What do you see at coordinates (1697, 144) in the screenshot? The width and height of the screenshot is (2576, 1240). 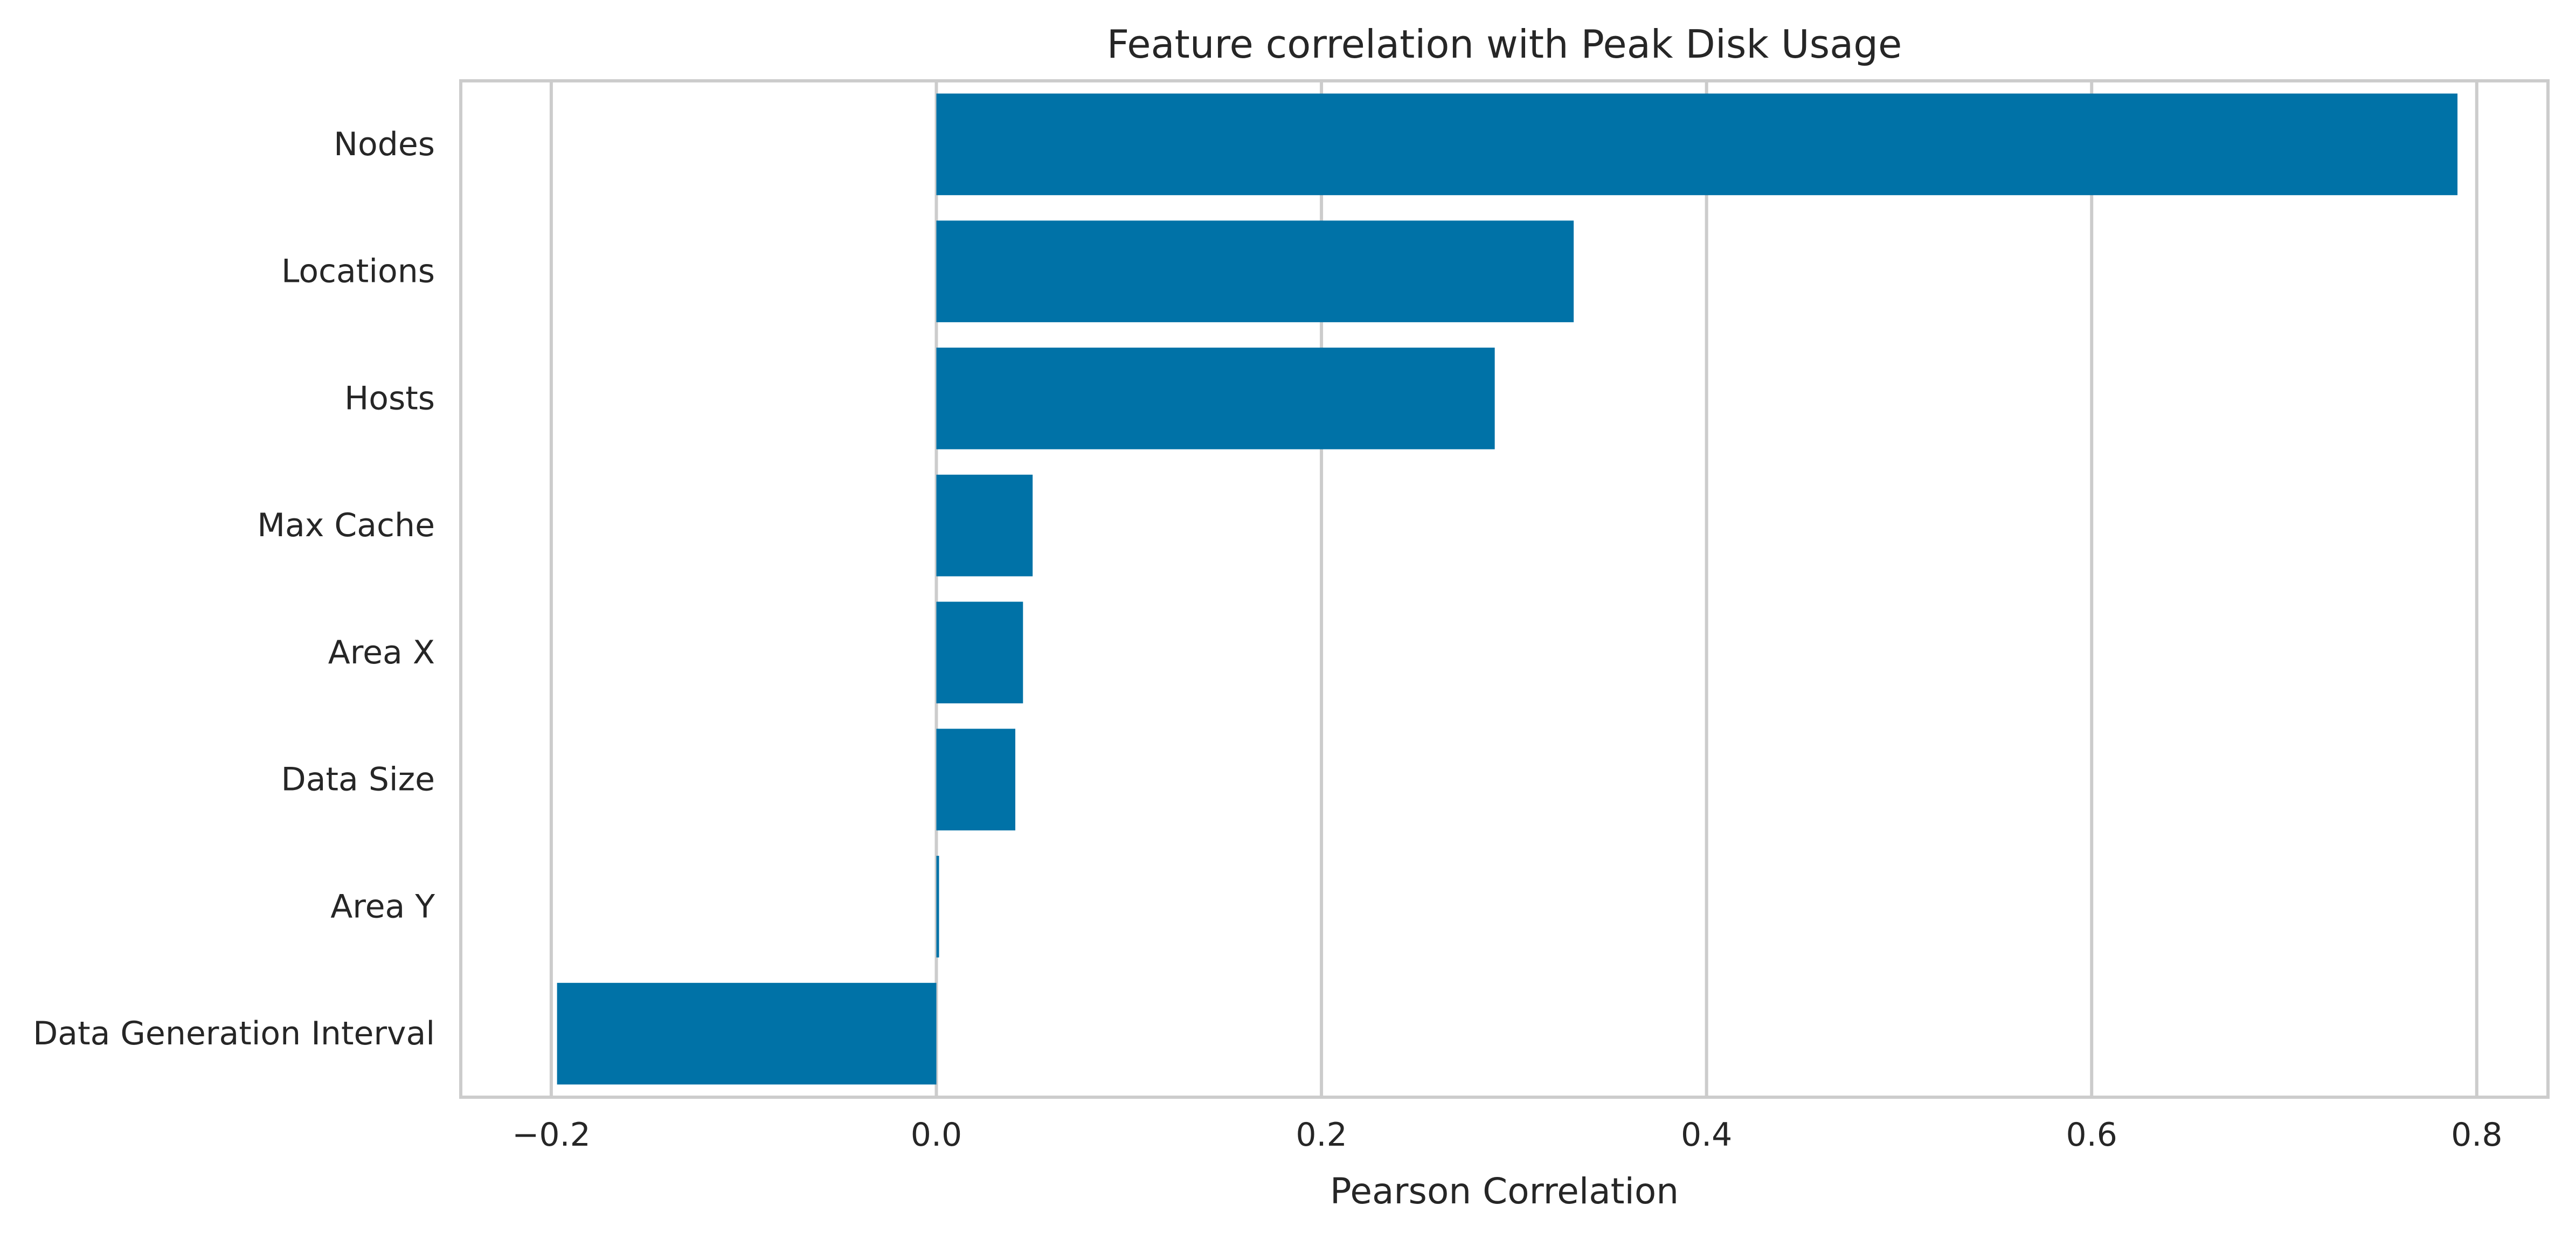 I see `bar-nodes` at bounding box center [1697, 144].